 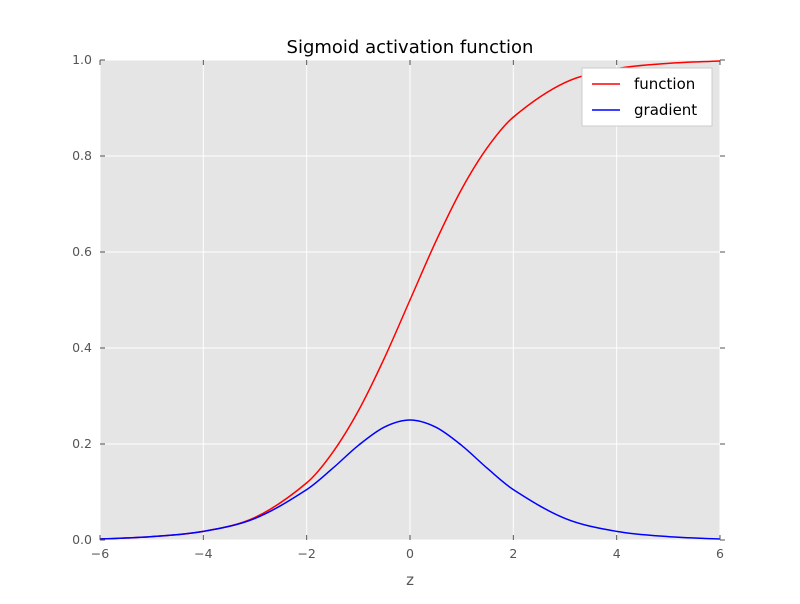 What do you see at coordinates (410, 553) in the screenshot?
I see `x-tick-label: 0` at bounding box center [410, 553].